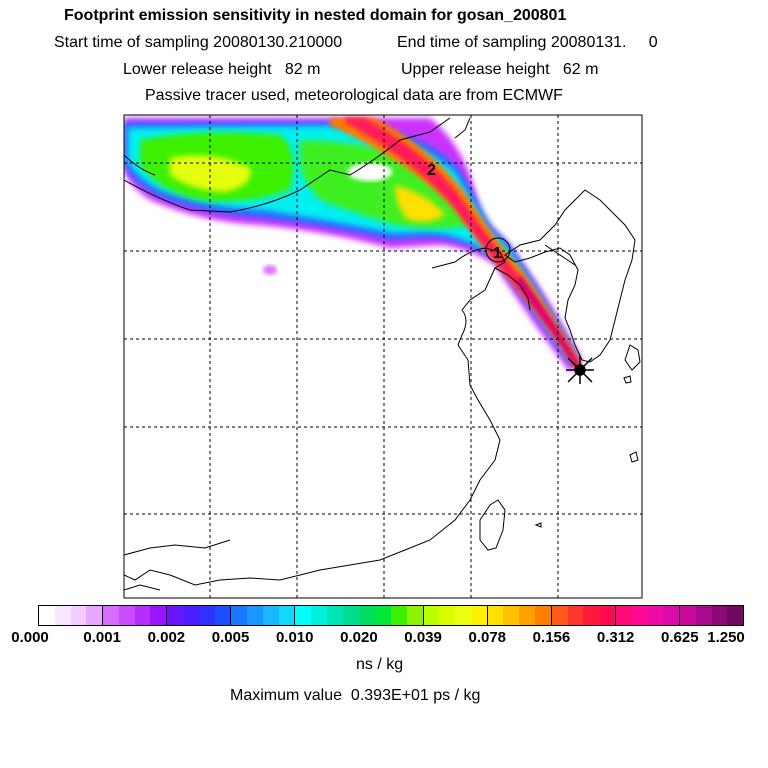 This screenshot has width=768, height=768. What do you see at coordinates (210, 173) in the screenshot?
I see `plume-yellow-region` at bounding box center [210, 173].